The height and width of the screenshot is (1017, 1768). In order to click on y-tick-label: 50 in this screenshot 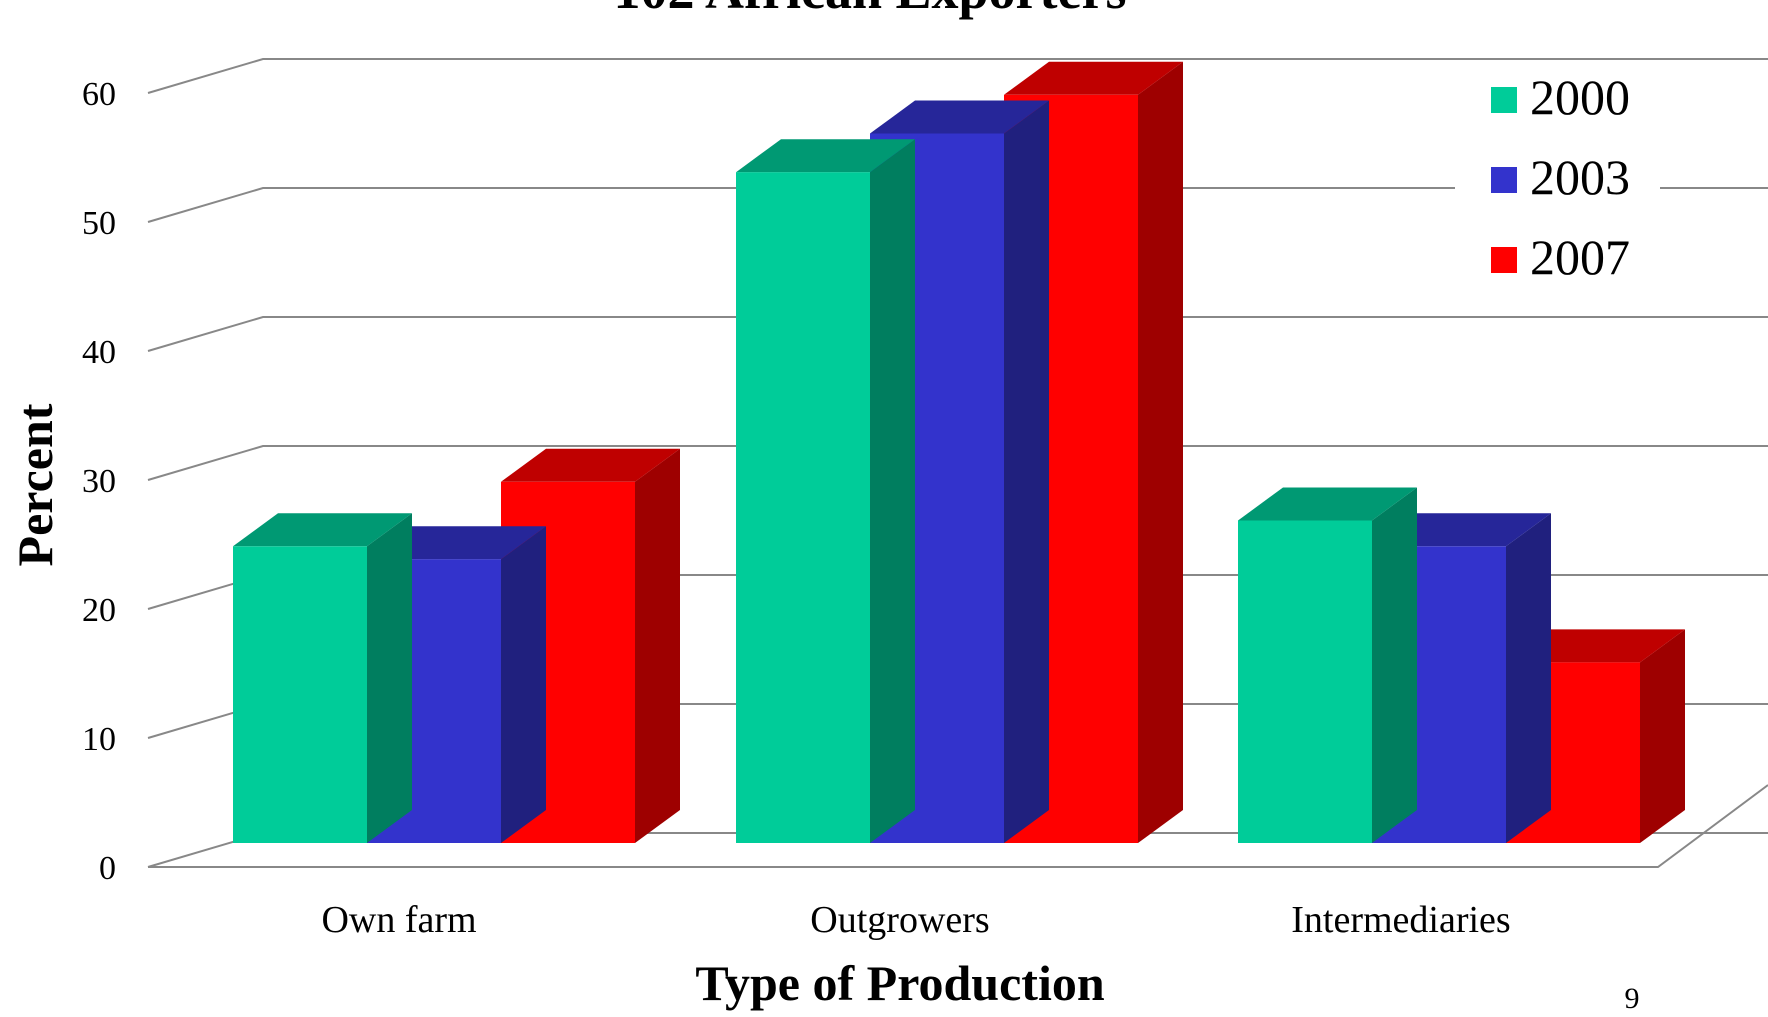, I will do `click(99, 223)`.